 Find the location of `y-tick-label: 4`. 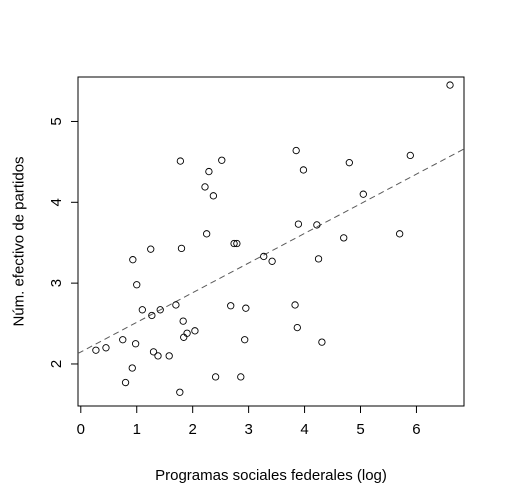

y-tick-label: 4 is located at coordinates (56, 202).